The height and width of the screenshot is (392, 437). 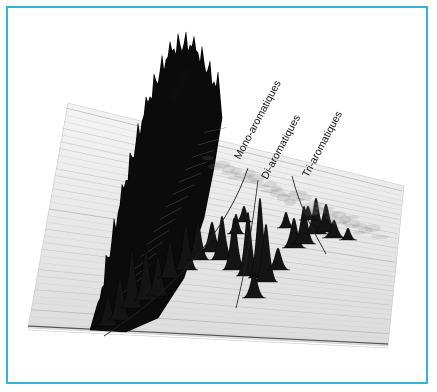 I want to click on zone-line-mono, so click(x=176, y=252).